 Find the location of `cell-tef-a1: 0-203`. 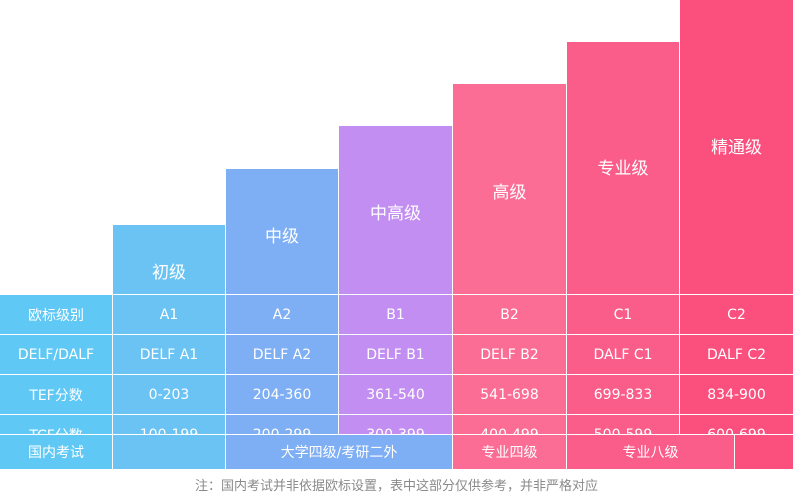

cell-tef-a1: 0-203 is located at coordinates (169, 394).